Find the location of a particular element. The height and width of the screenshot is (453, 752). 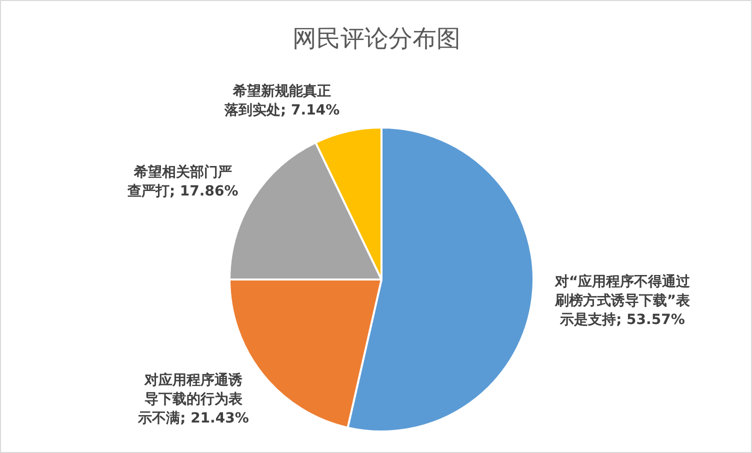

slice-label: 对应用程序通诱导下载的行为表示不满; 21.43% is located at coordinates (193, 399).